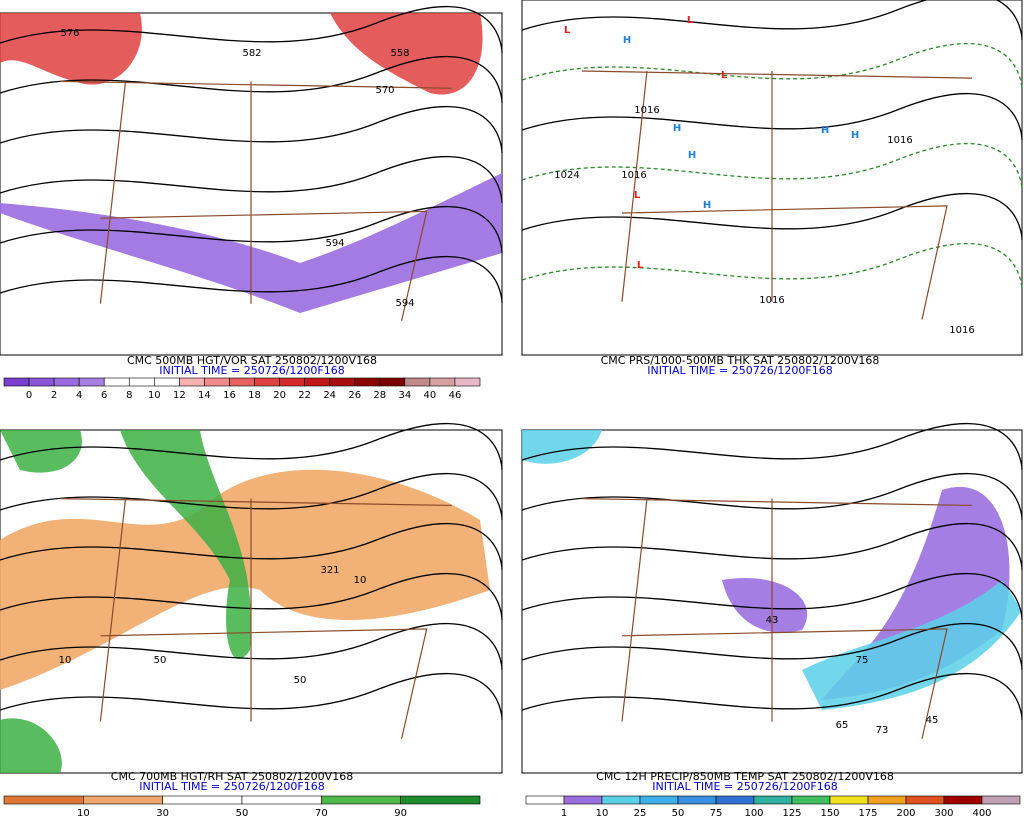  Describe the element at coordinates (772, 620) in the screenshot. I see `map-label: 43` at that location.